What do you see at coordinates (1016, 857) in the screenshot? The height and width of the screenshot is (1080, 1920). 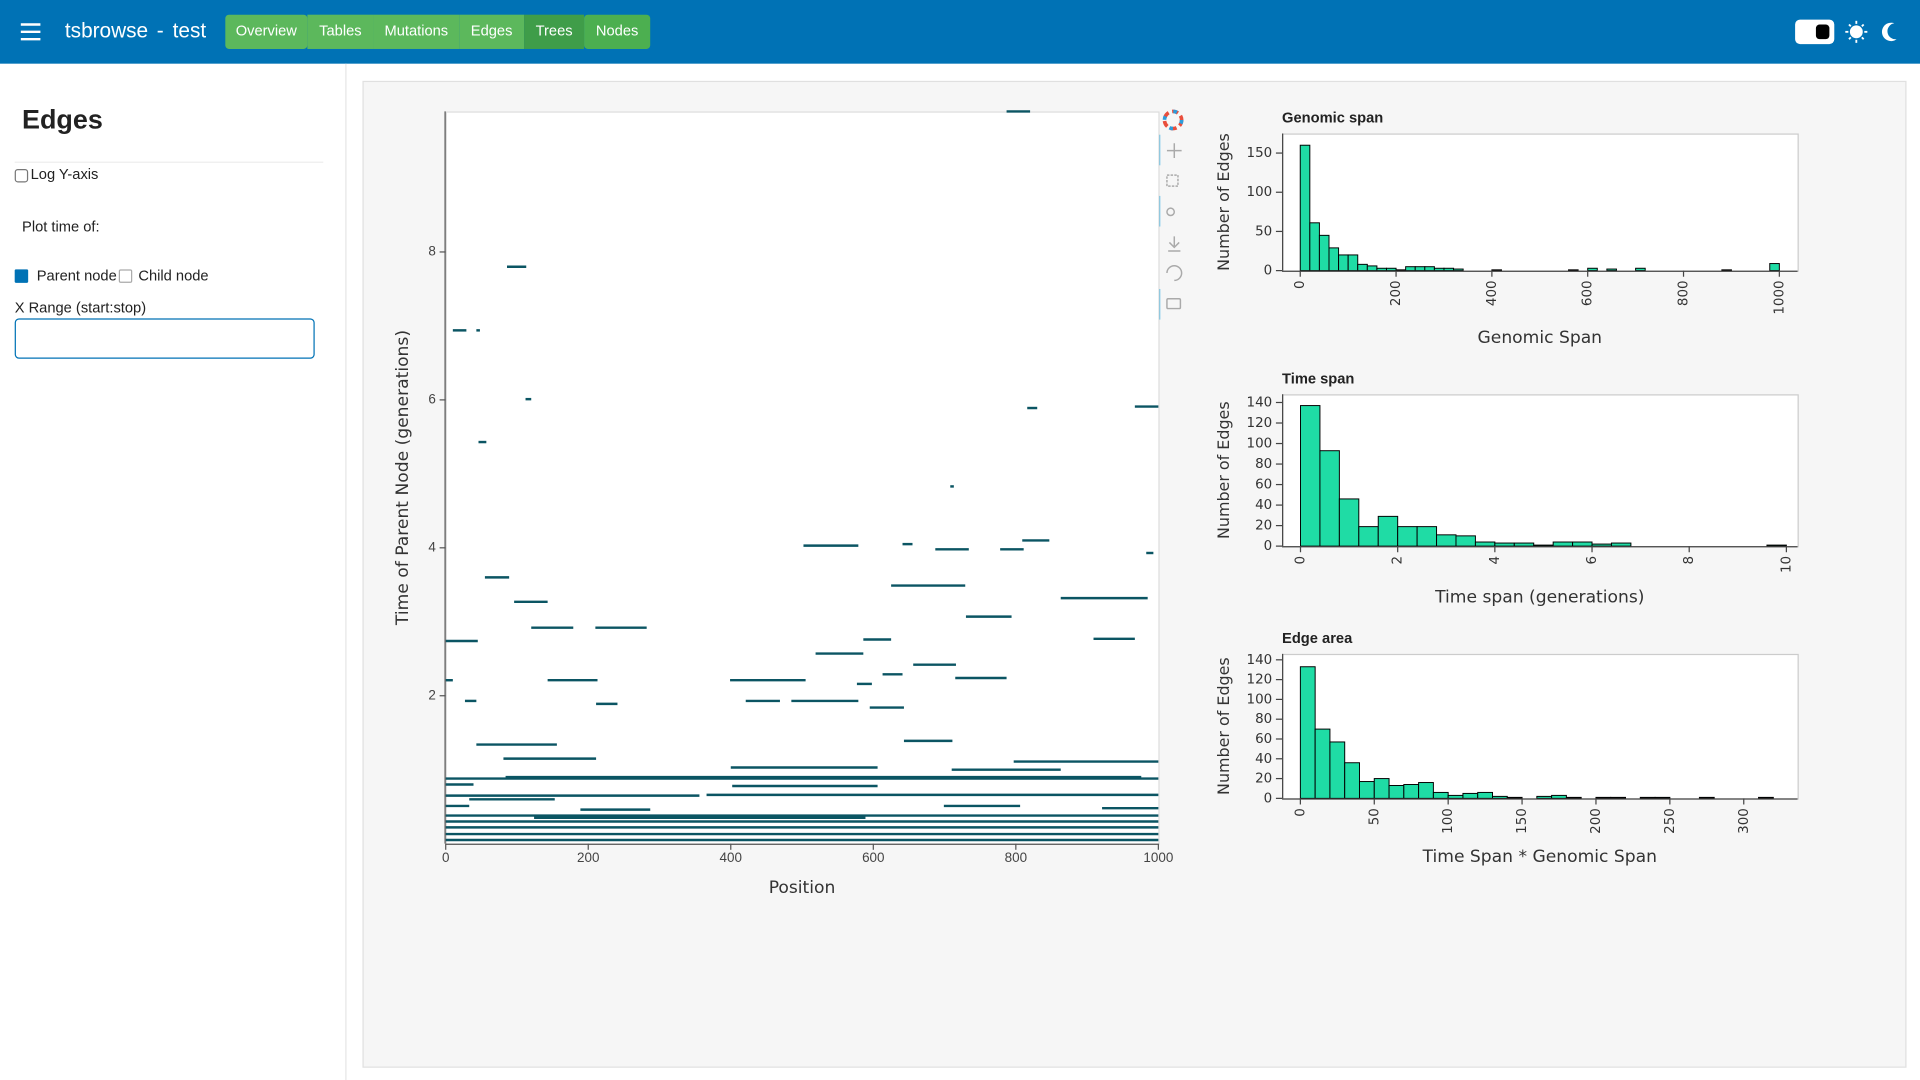 I see `x-tick-label: 800` at bounding box center [1016, 857].